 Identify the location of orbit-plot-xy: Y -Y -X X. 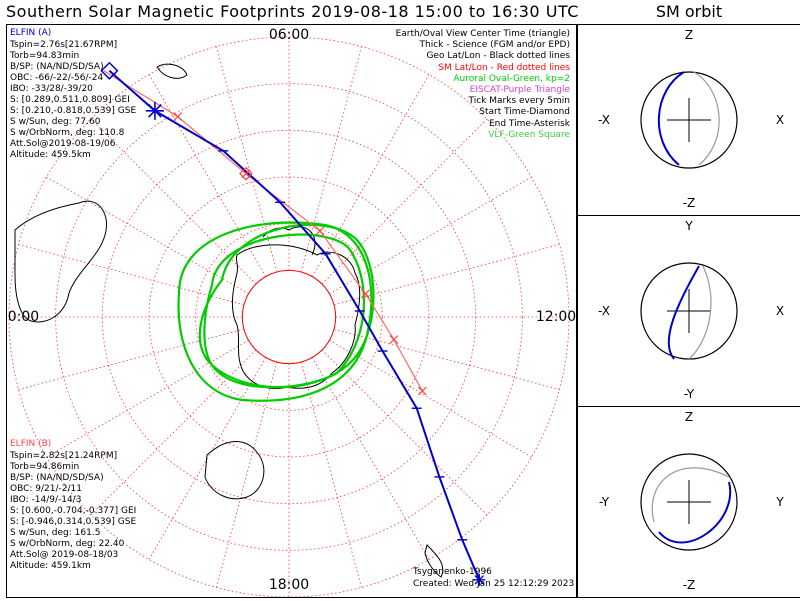
(691, 310).